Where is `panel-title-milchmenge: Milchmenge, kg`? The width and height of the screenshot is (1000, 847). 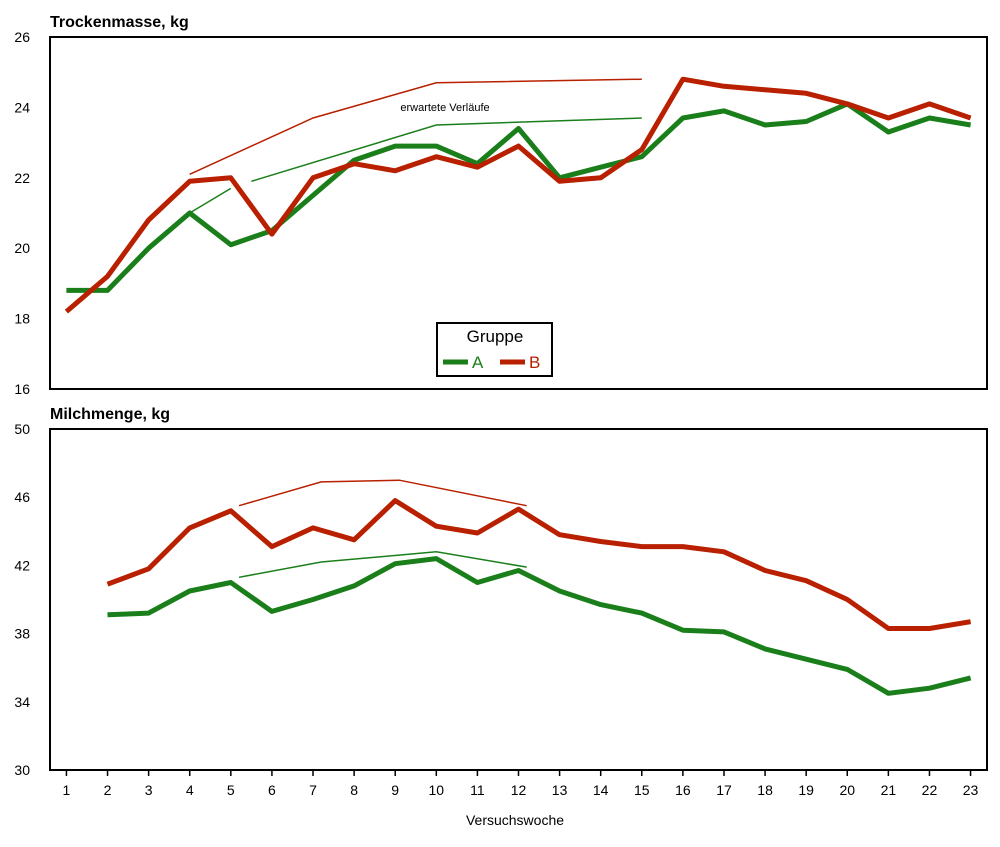 panel-title-milchmenge: Milchmenge, kg is located at coordinates (110, 414).